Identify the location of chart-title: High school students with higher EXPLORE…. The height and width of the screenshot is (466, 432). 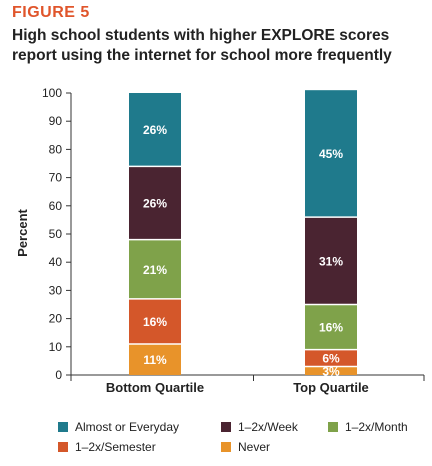
(202, 45).